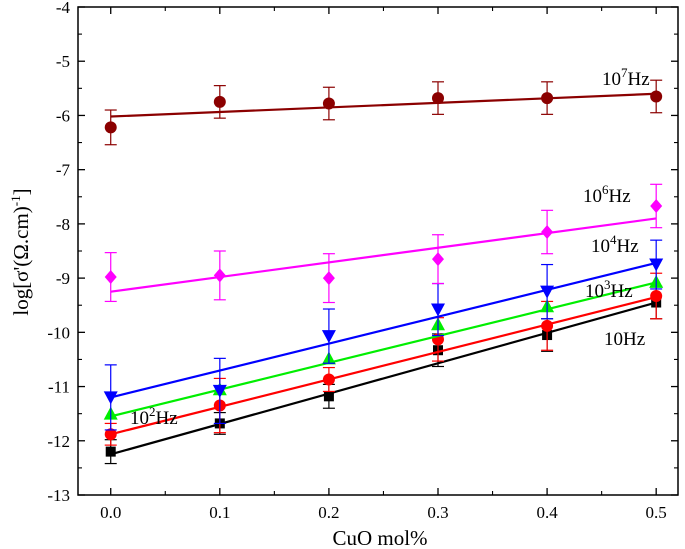 The width and height of the screenshot is (685, 549). Describe the element at coordinates (58, 332) in the screenshot. I see `y-tick-label: -10` at that location.